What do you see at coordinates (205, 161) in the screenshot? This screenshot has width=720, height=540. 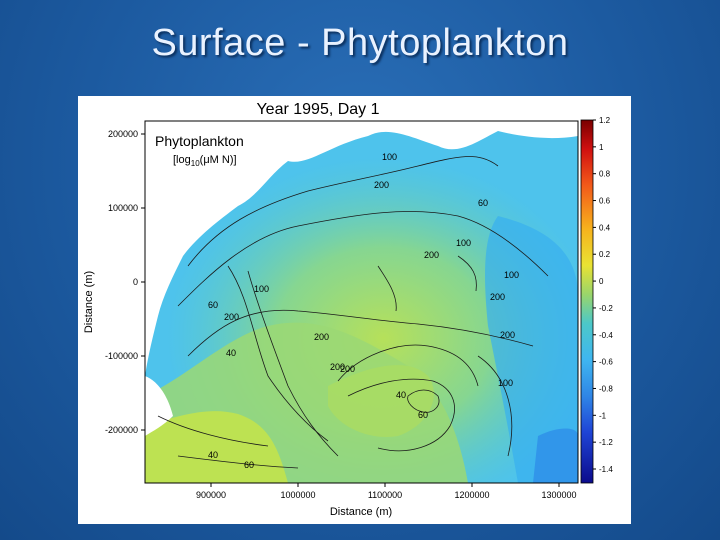 I see `units-label: [log10(μM N)]` at bounding box center [205, 161].